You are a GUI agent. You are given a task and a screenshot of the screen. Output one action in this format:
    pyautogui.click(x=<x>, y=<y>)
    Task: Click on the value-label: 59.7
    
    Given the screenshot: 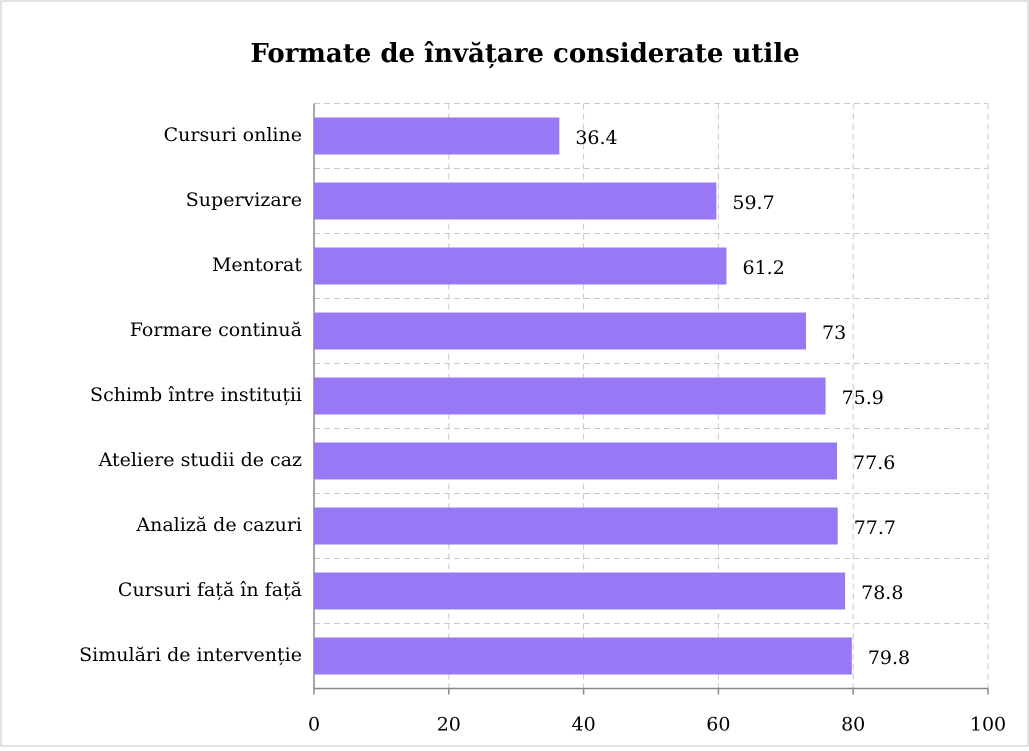 What is the action you would take?
    pyautogui.click(x=753, y=203)
    